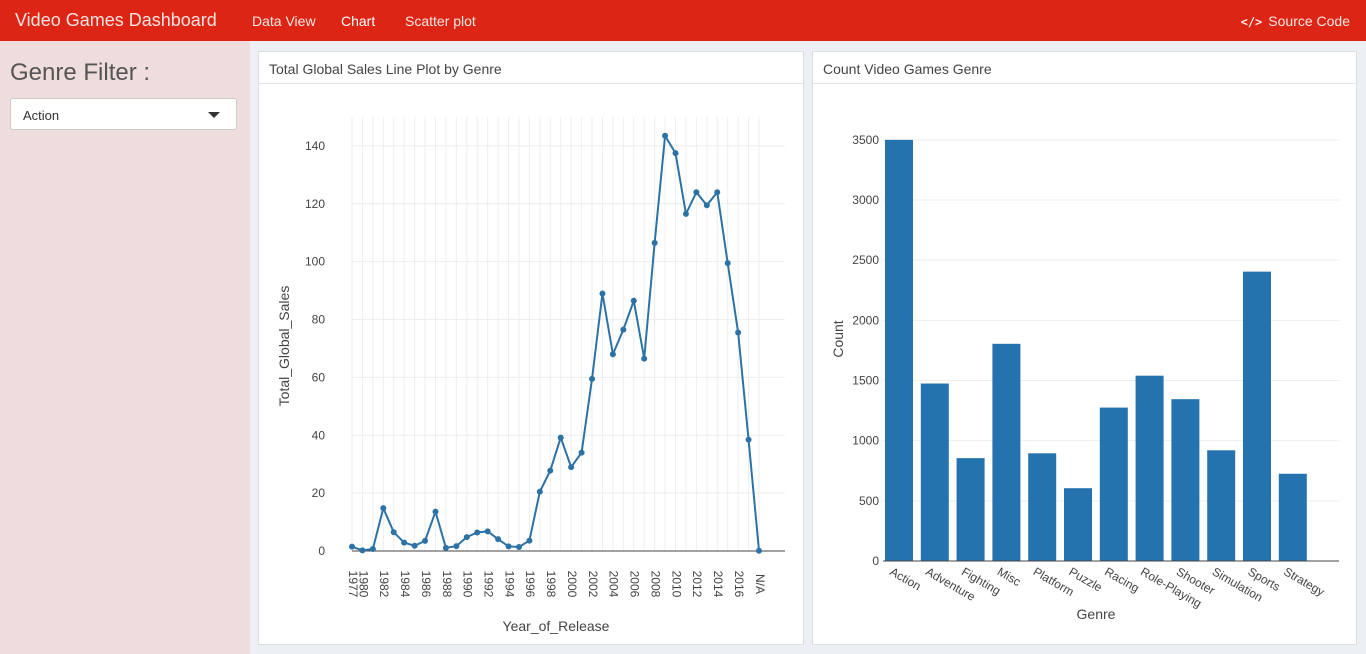  I want to click on line-chart-title: Total Global Sales Line Plot by Genre, so click(385, 69).